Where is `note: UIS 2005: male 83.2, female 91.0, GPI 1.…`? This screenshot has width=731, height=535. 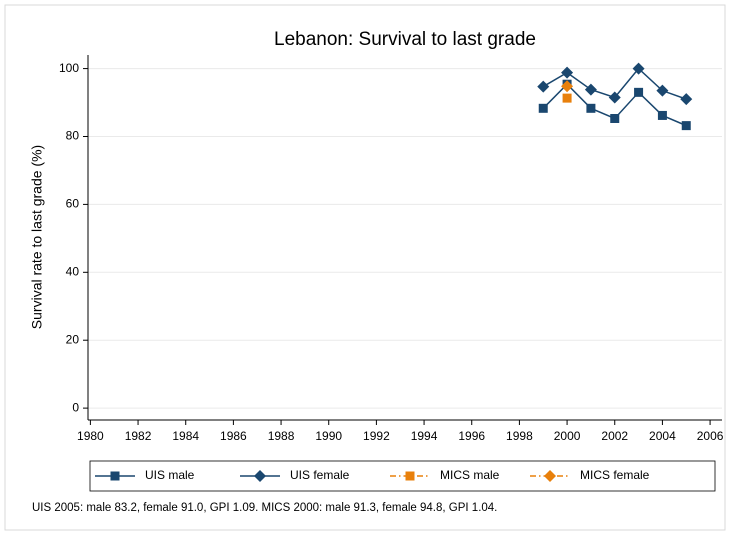 note: UIS 2005: male 83.2, female 91.0, GPI 1.… is located at coordinates (264, 508).